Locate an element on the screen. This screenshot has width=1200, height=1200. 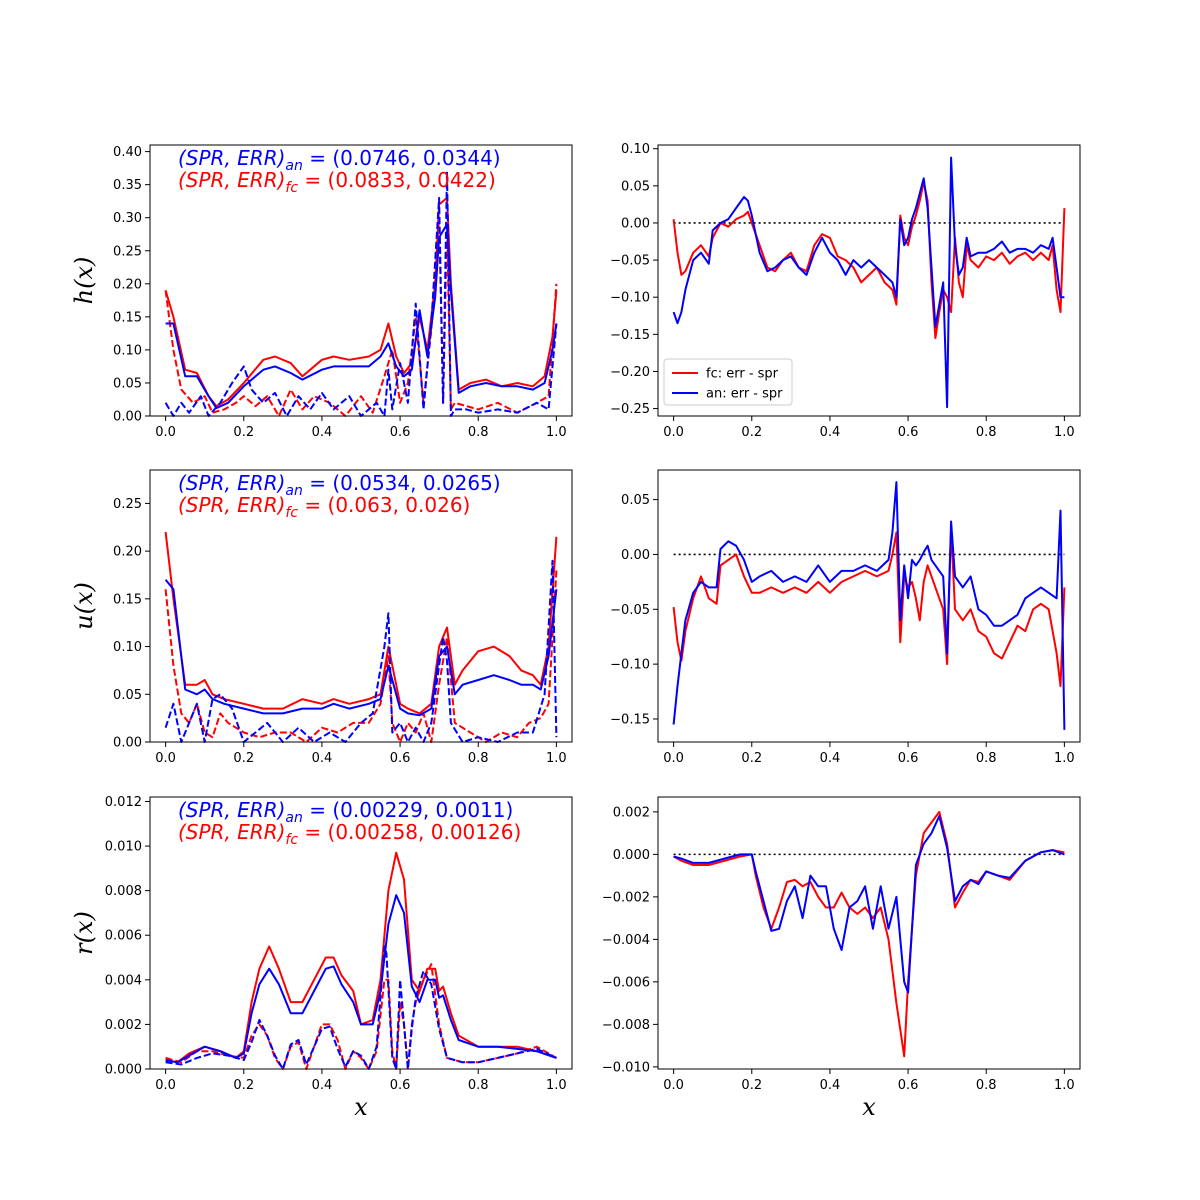
annotation-an: (SPR, ERR)an = (0.0534, 0.0265) is located at coordinates (339, 485).